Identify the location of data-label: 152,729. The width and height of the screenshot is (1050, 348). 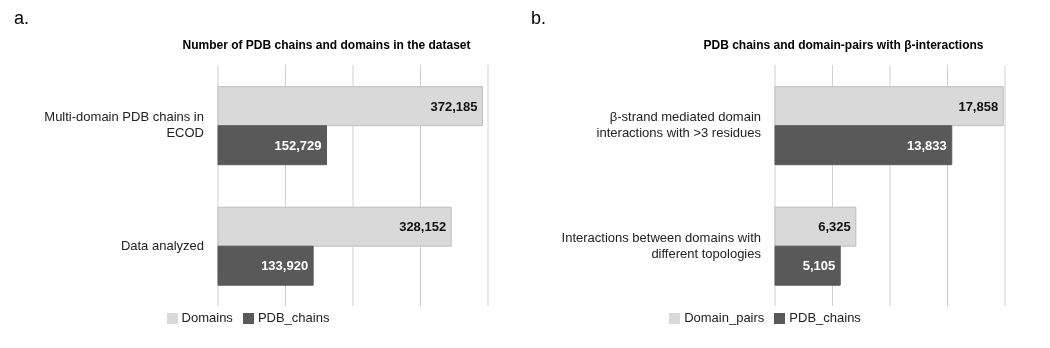
(298, 145).